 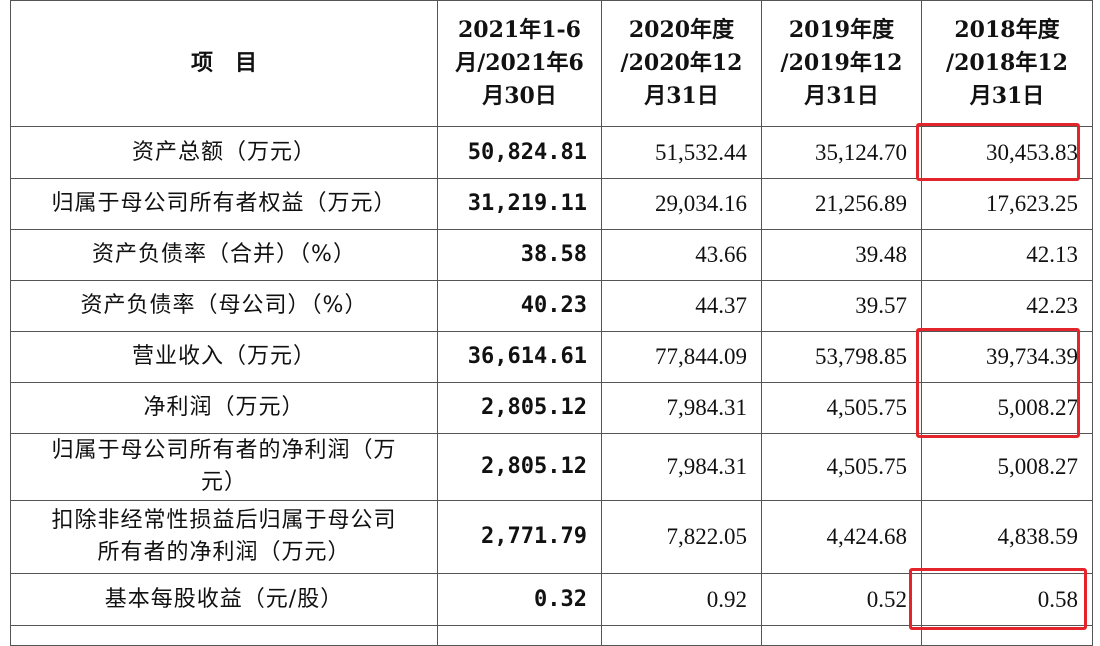 What do you see at coordinates (224, 467) in the screenshot?
I see `row-label: 归属于母公司所有者的净利润（万 元）` at bounding box center [224, 467].